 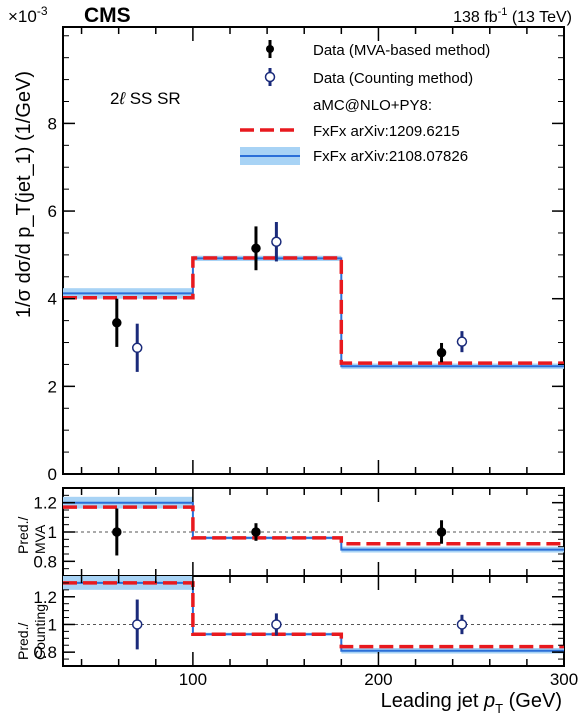 I want to click on legend-entry-fxfx-red: FxFx arXiv:1209.6215, so click(x=350, y=131).